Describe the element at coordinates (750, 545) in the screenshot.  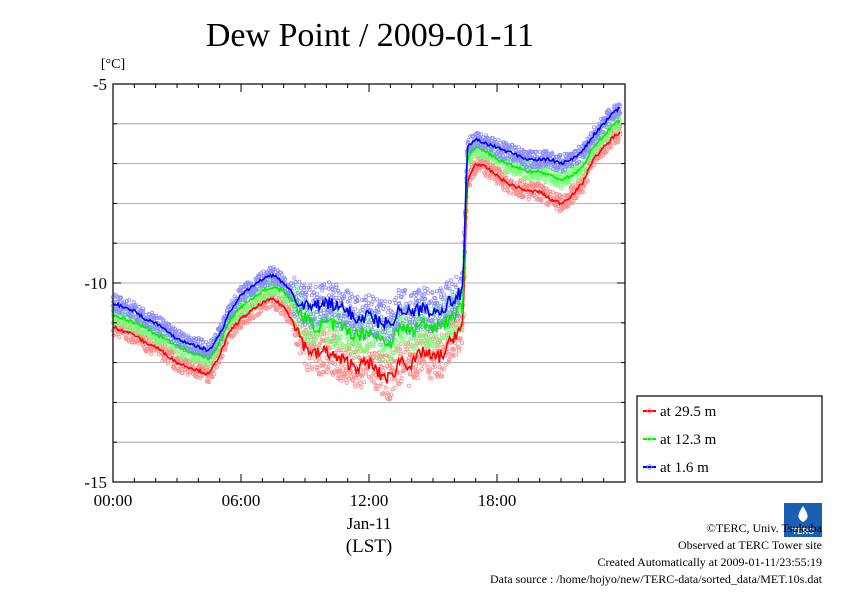
I see `footer-observed: Observed at TERC Tower site` at that location.